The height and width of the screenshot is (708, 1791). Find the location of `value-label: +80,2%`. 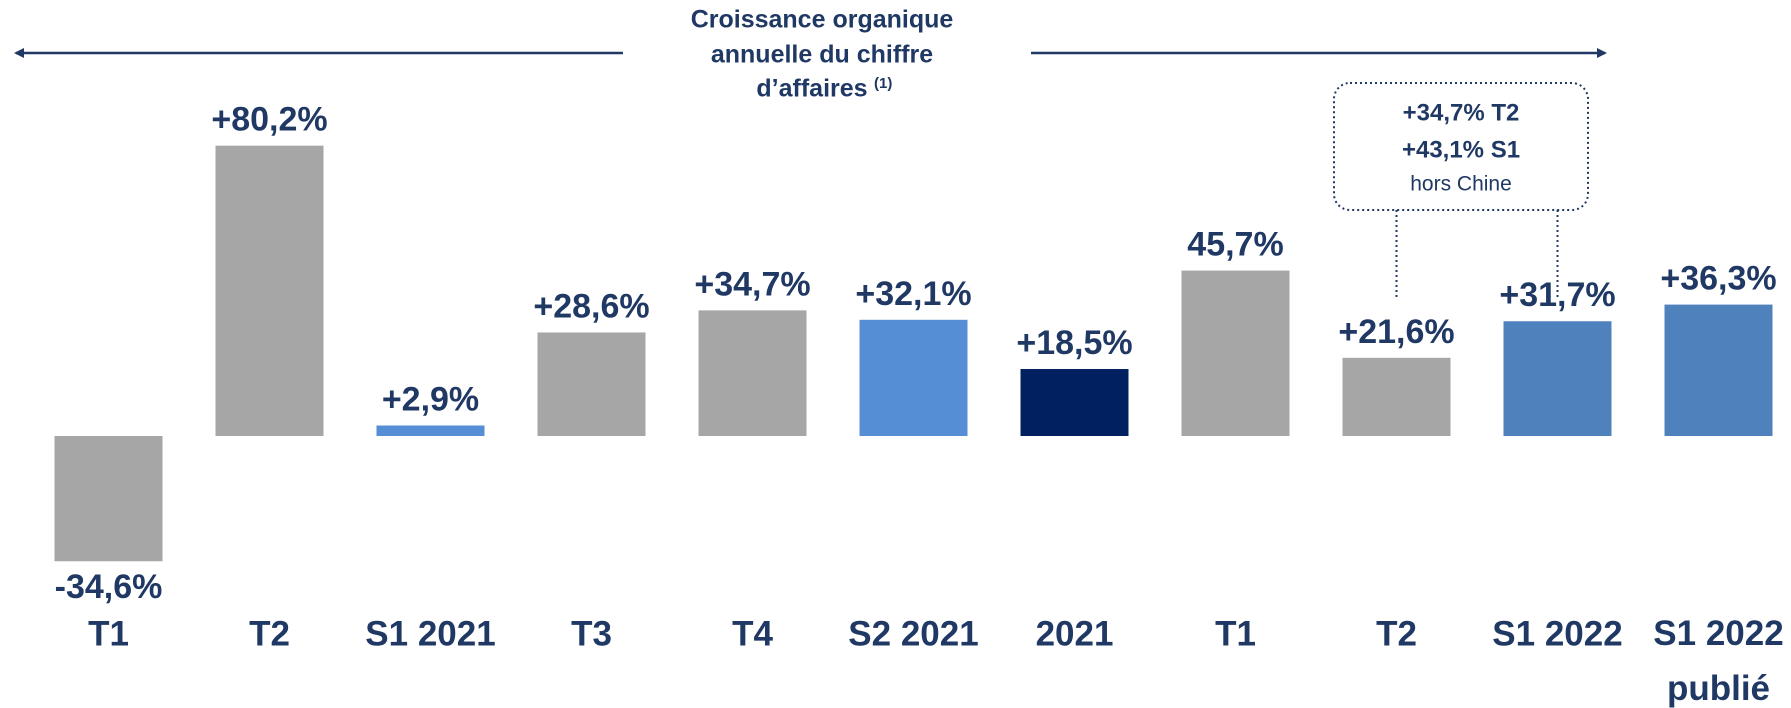

value-label: +80,2% is located at coordinates (269, 120).